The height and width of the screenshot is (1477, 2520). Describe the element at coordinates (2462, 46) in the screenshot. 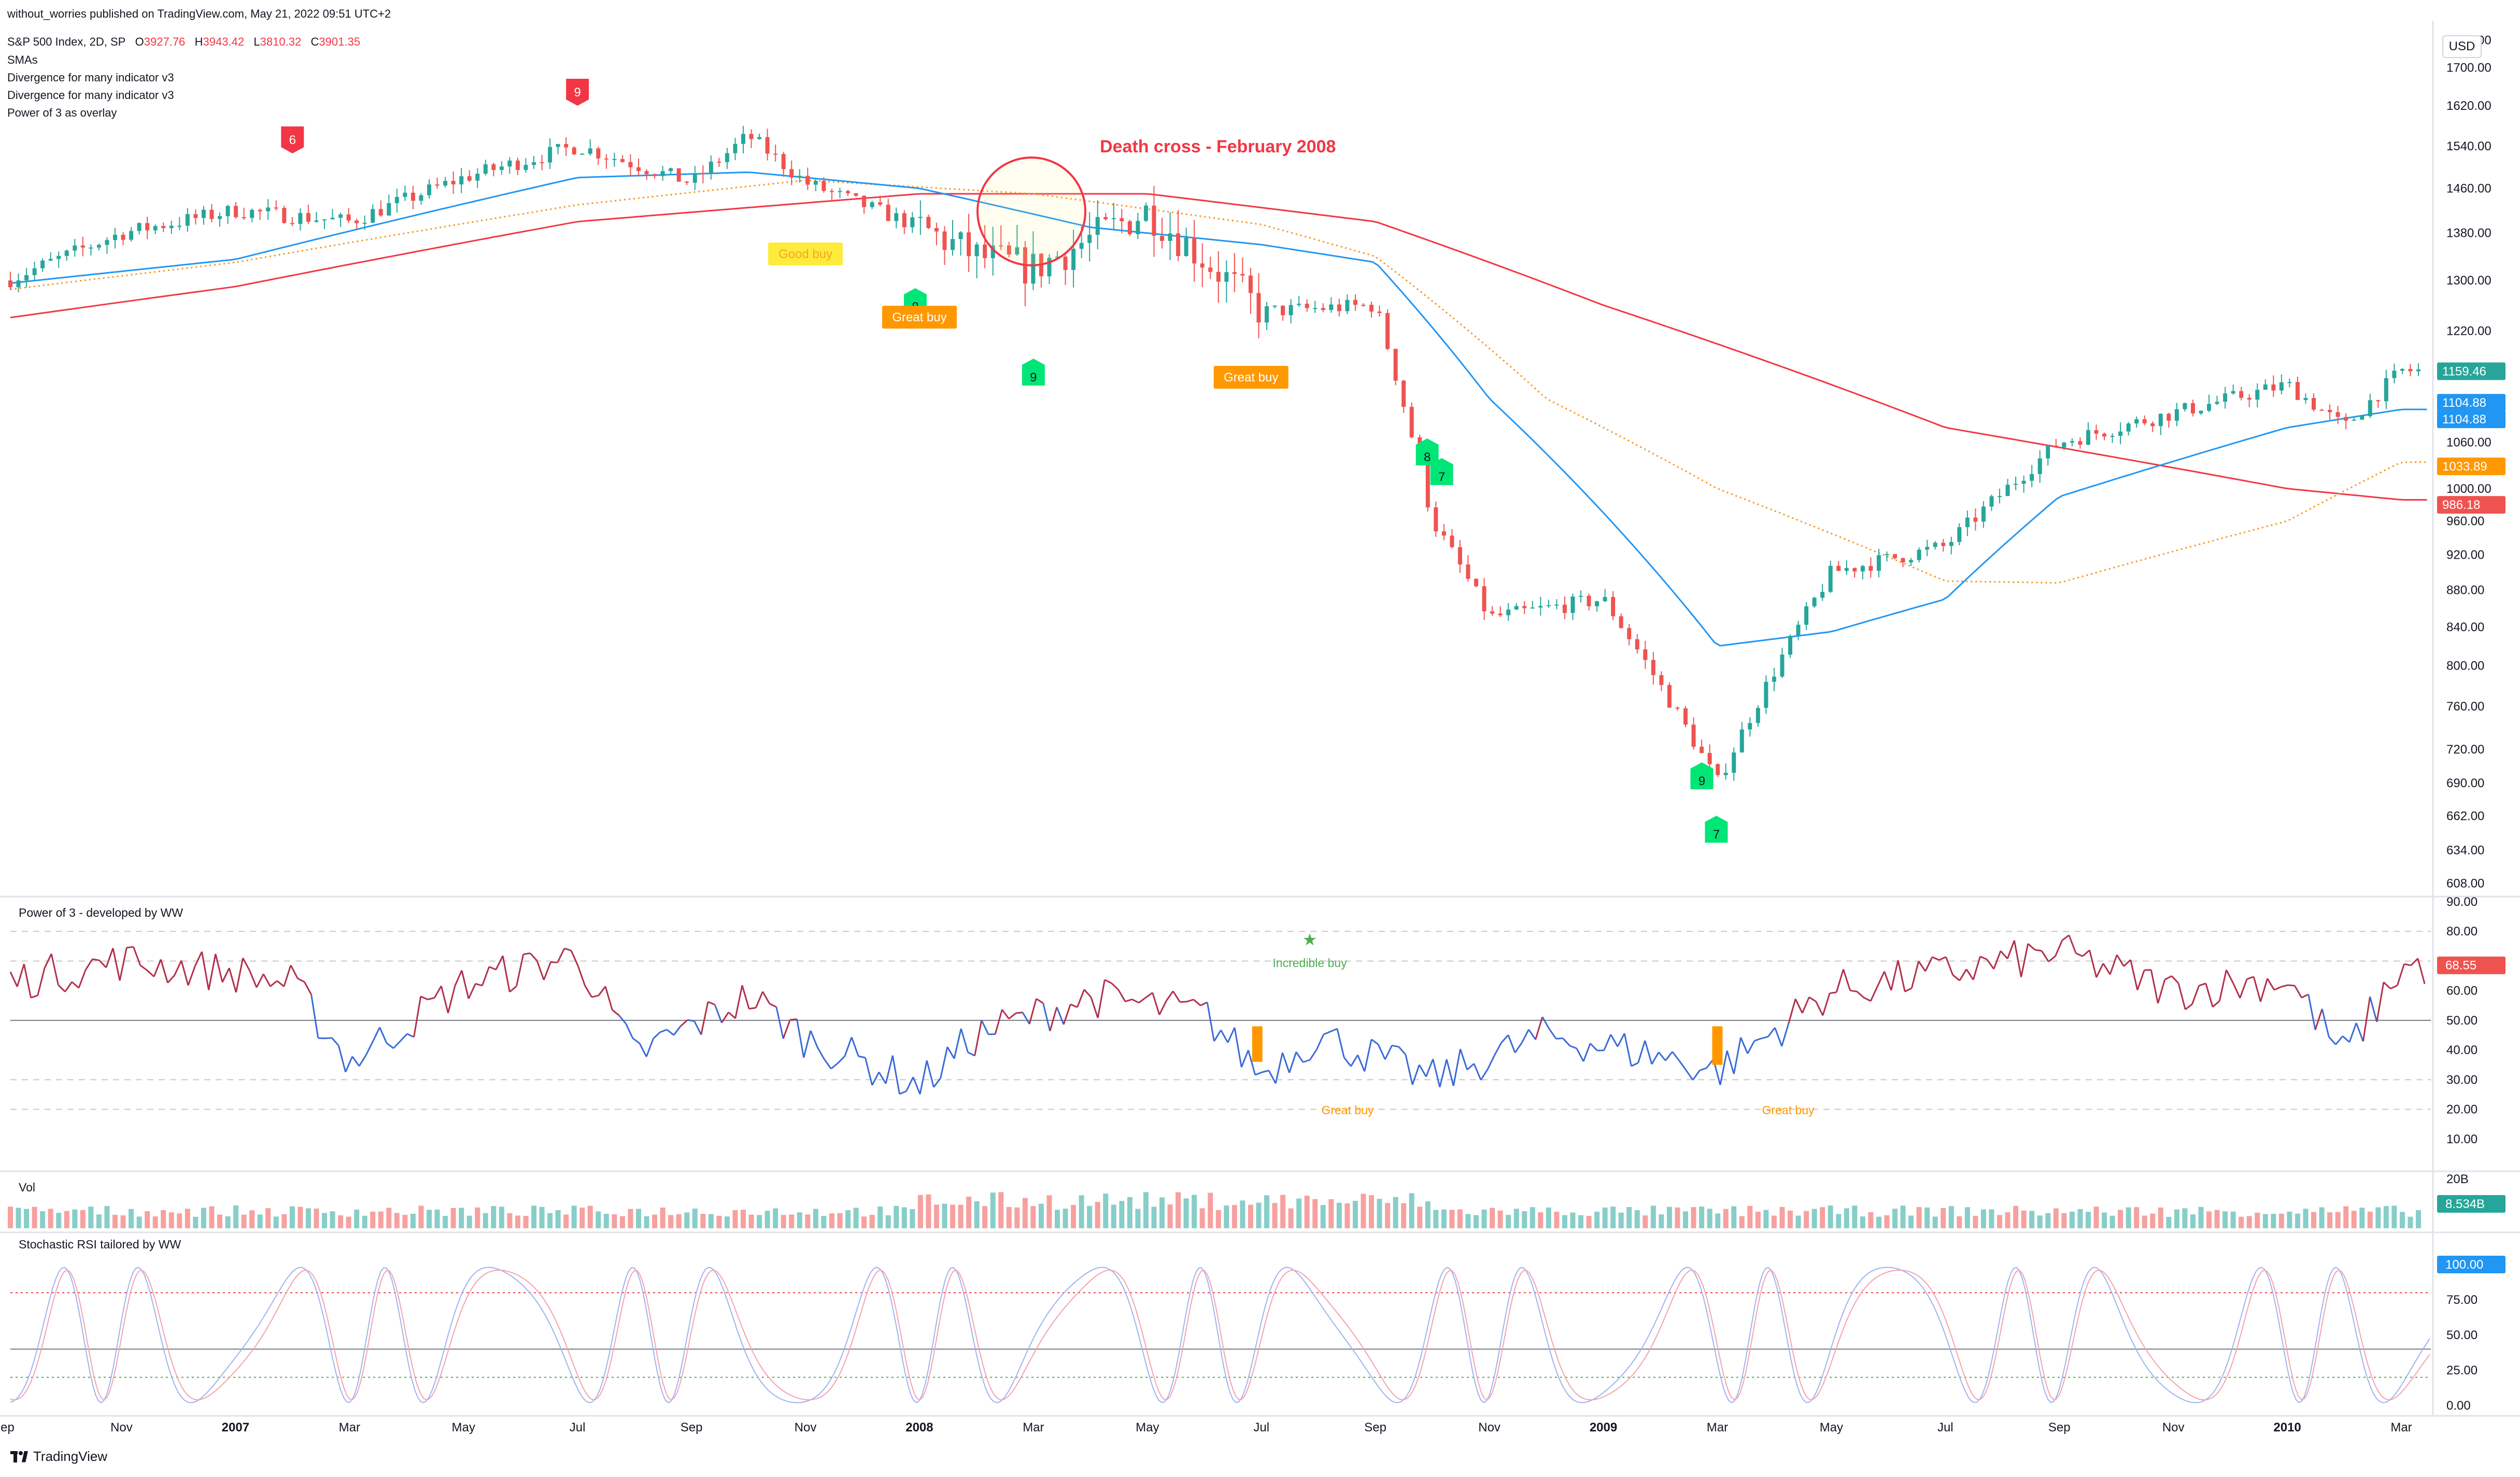

I see `currency-button: USD` at that location.